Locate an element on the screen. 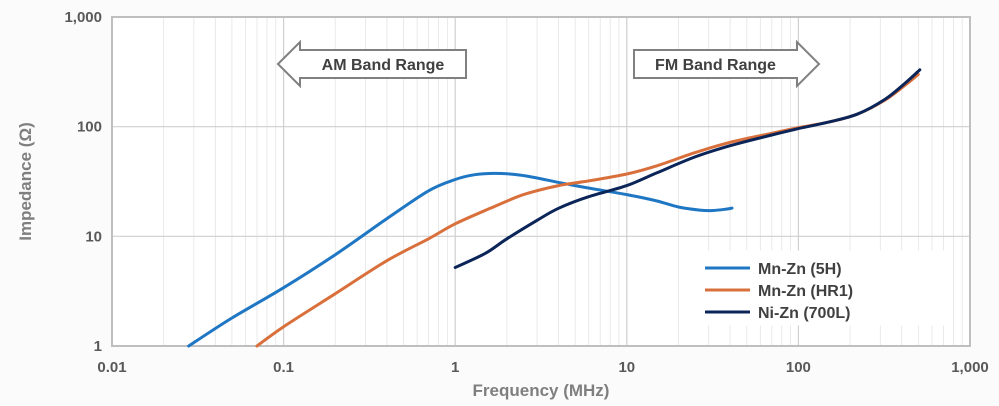 The width and height of the screenshot is (999, 406). y-tick-label: 10 is located at coordinates (93, 236).